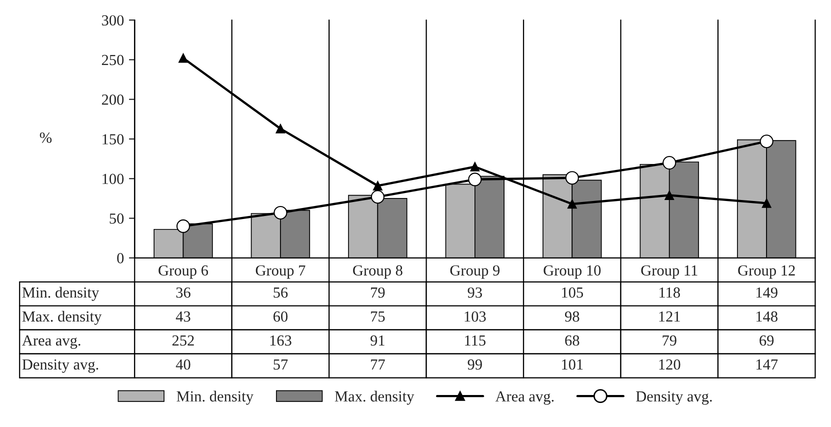 The image size is (831, 427). Describe the element at coordinates (669, 272) in the screenshot. I see `x-tick-label: Group 11` at that location.